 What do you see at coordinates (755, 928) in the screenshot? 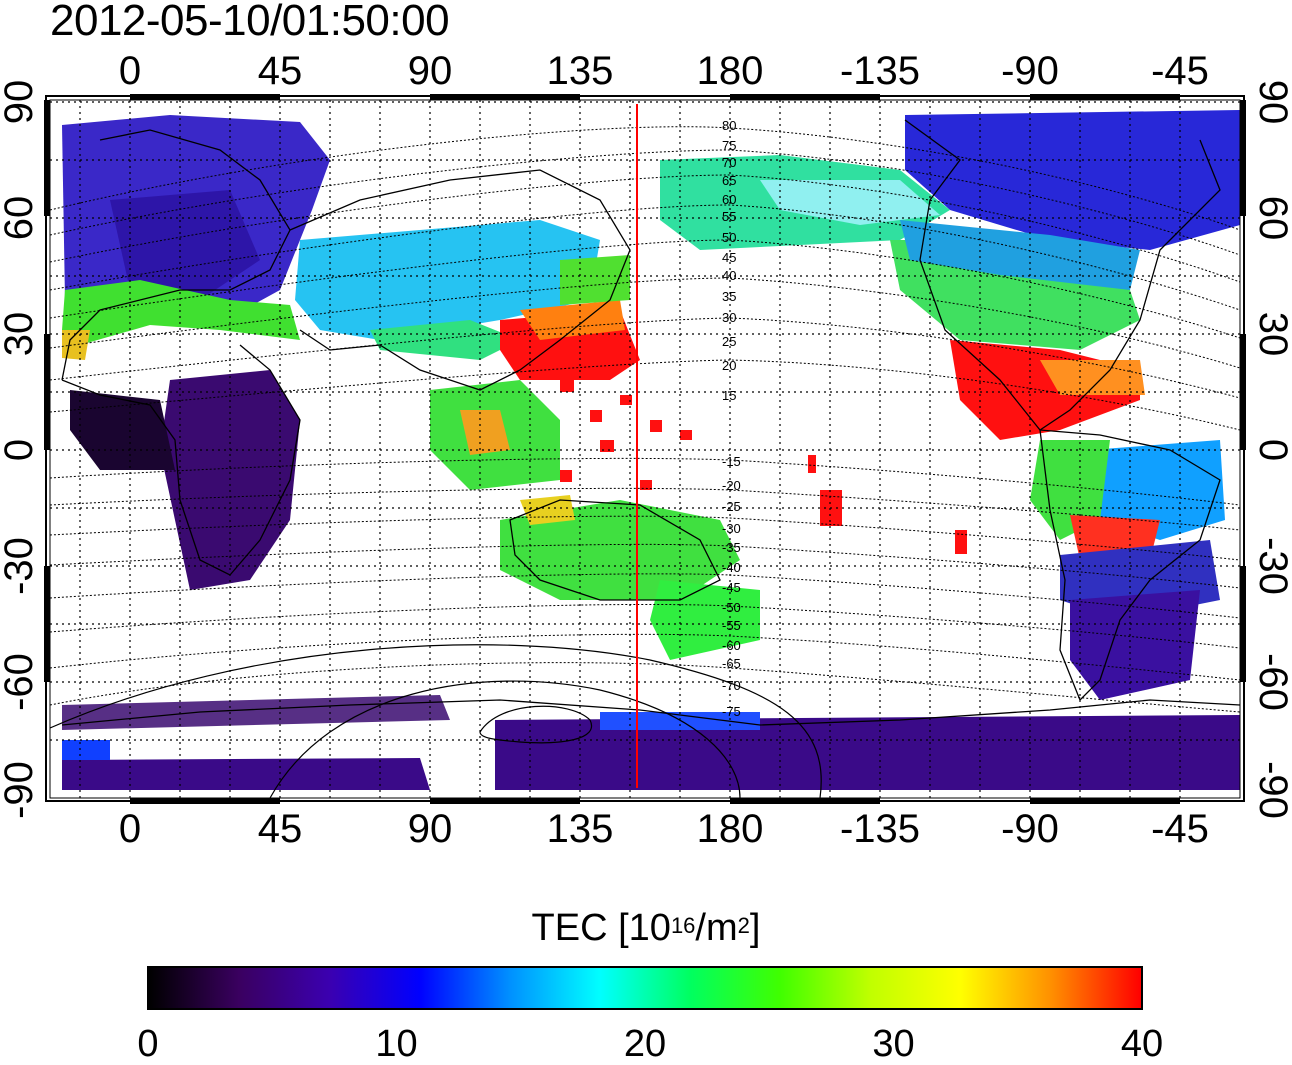
I see `colorbar-title-suffix: ]` at bounding box center [755, 928].